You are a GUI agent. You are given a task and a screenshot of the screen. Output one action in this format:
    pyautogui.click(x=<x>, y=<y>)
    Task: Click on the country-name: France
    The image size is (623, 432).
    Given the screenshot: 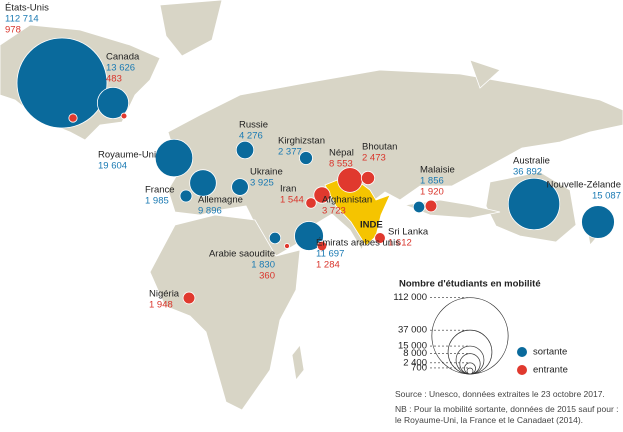 What is the action you would take?
    pyautogui.click(x=160, y=190)
    